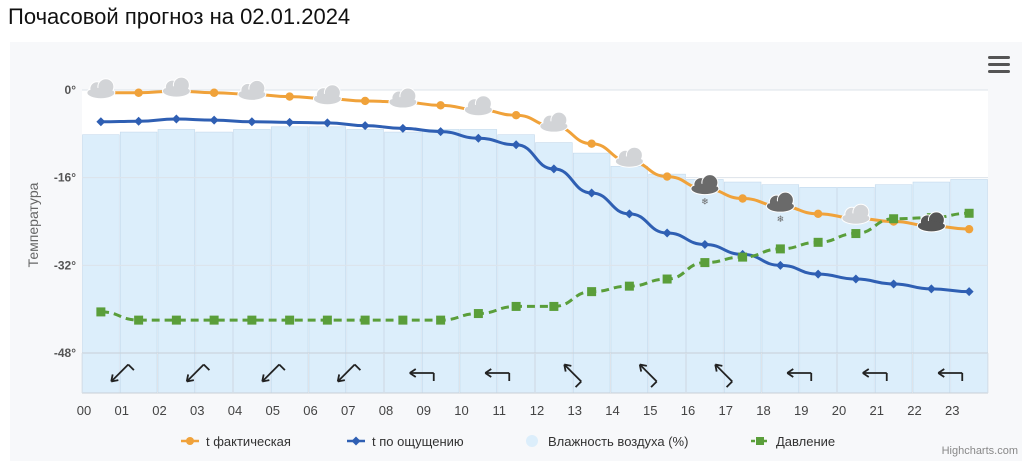 The width and height of the screenshot is (1024, 466). I want to click on y-tick-label: 0°, so click(71, 90).